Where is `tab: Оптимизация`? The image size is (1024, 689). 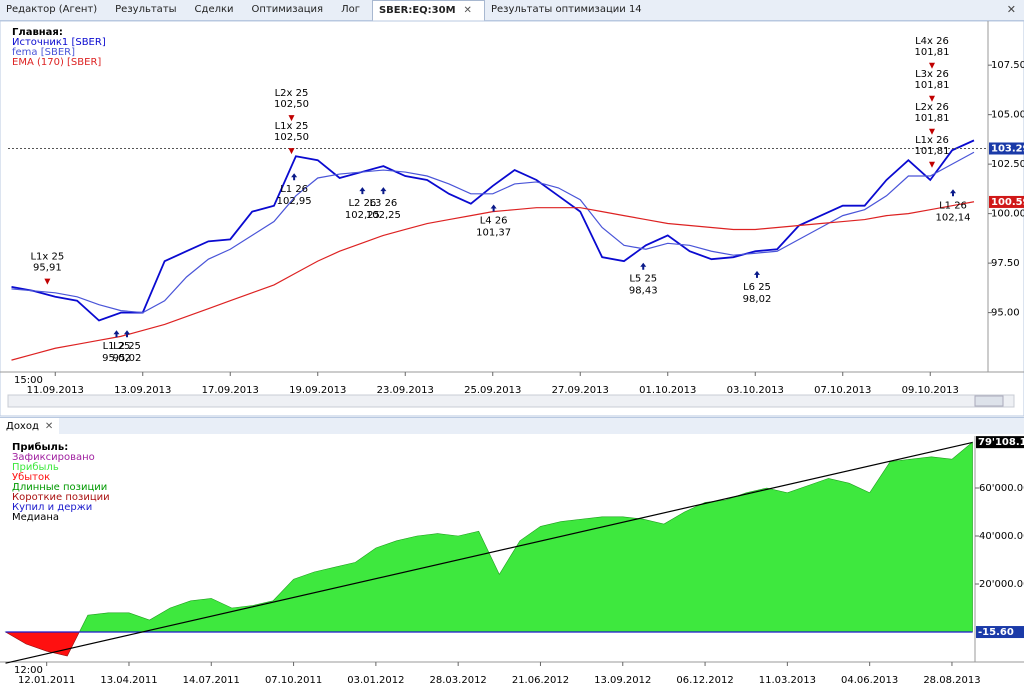 tab: Оптимизация is located at coordinates (287, 9).